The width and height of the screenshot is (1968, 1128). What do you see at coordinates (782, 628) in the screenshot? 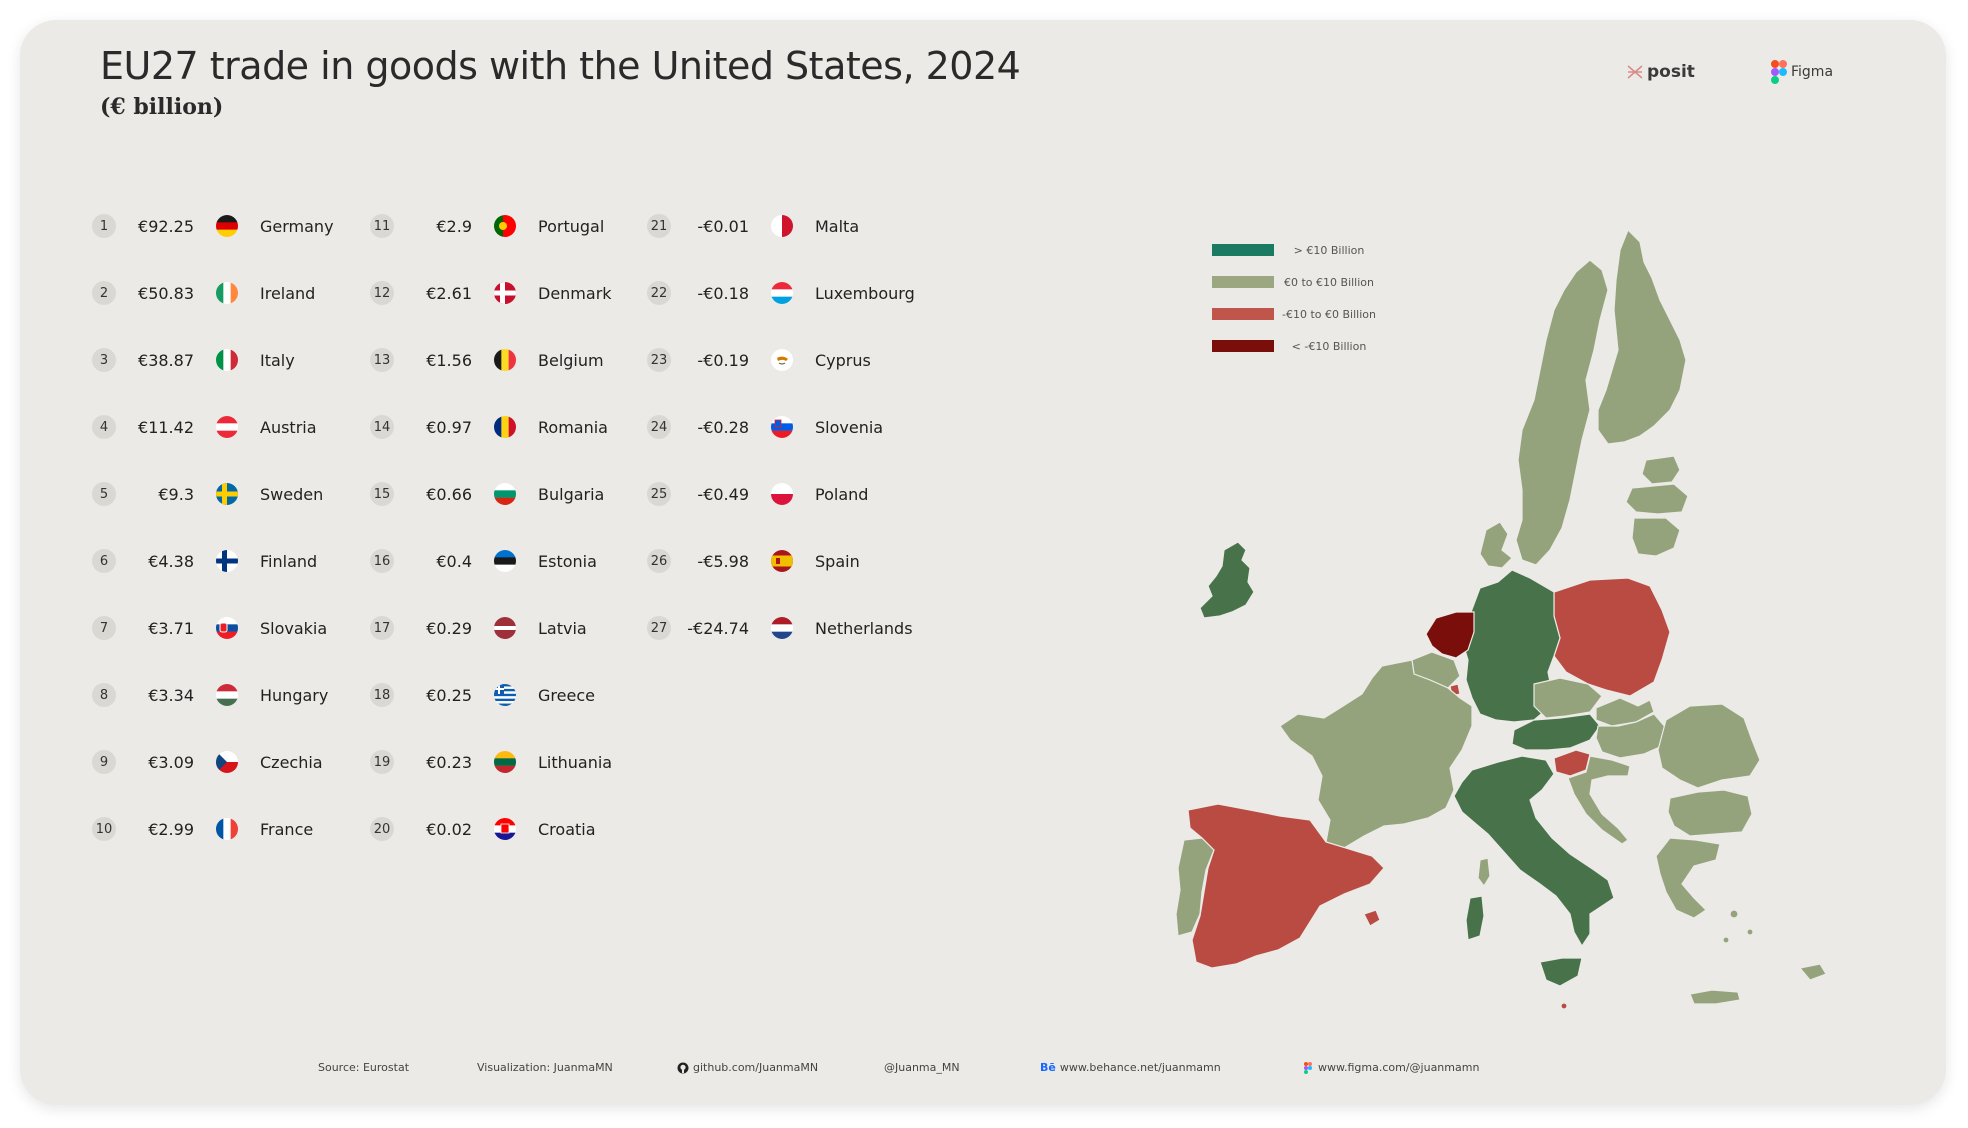
I see `netherlands-flag-icon` at bounding box center [782, 628].